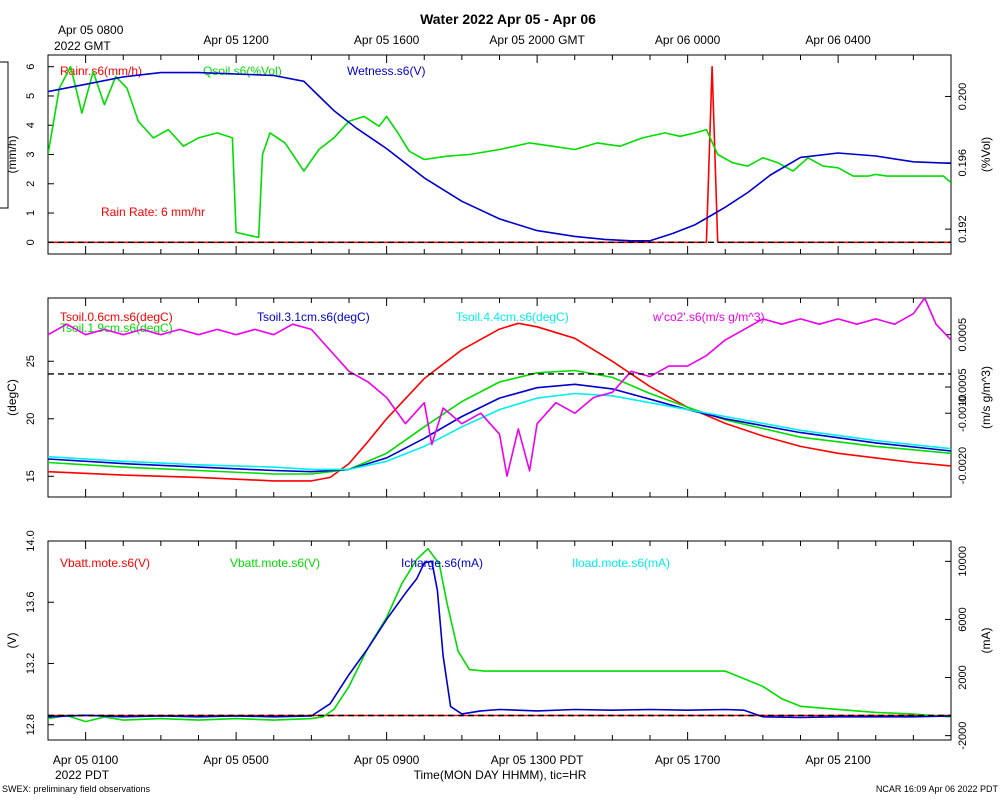 The image size is (1000, 800). Describe the element at coordinates (838, 40) in the screenshot. I see `gmt-tick-label: Apr 06 0400` at that location.